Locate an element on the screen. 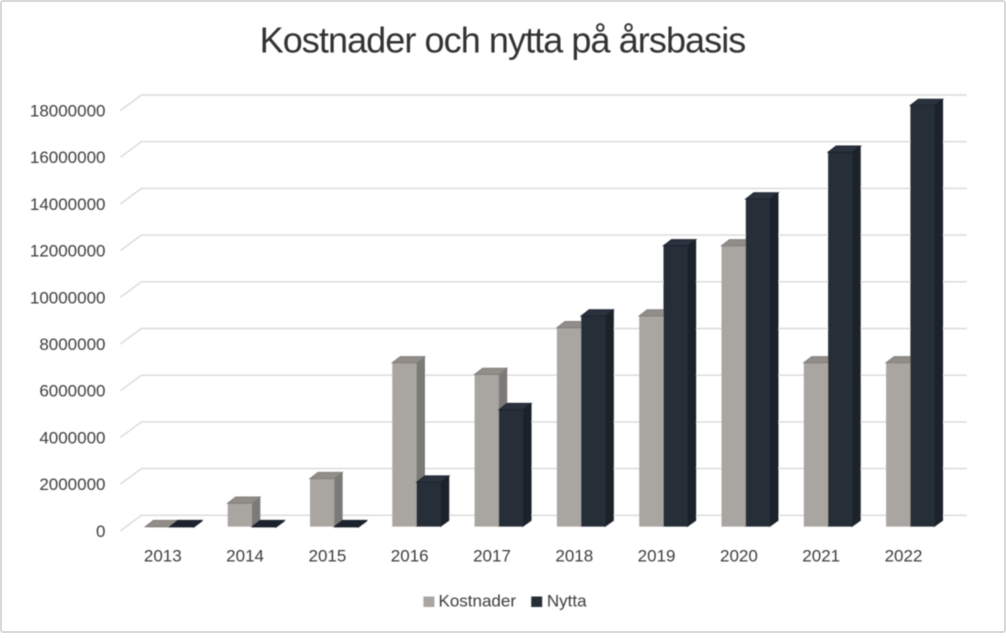  svg-text: 2014 is located at coordinates (245, 556).